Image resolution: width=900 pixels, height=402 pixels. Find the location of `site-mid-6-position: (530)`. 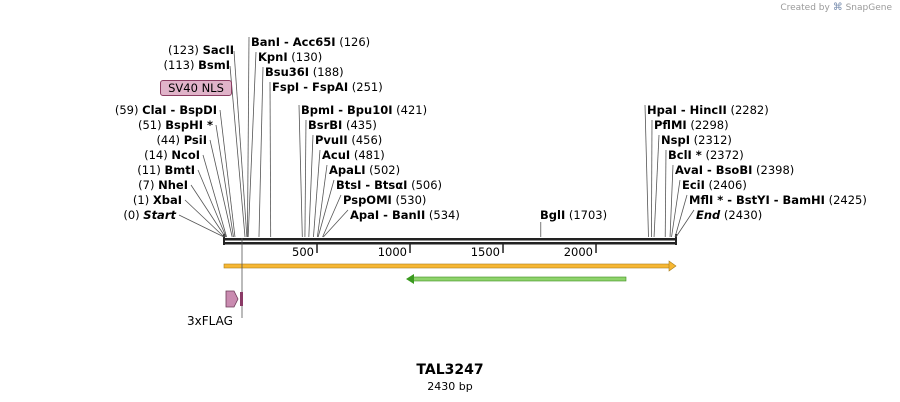

site-mid-6-position: (530) is located at coordinates (409, 200).